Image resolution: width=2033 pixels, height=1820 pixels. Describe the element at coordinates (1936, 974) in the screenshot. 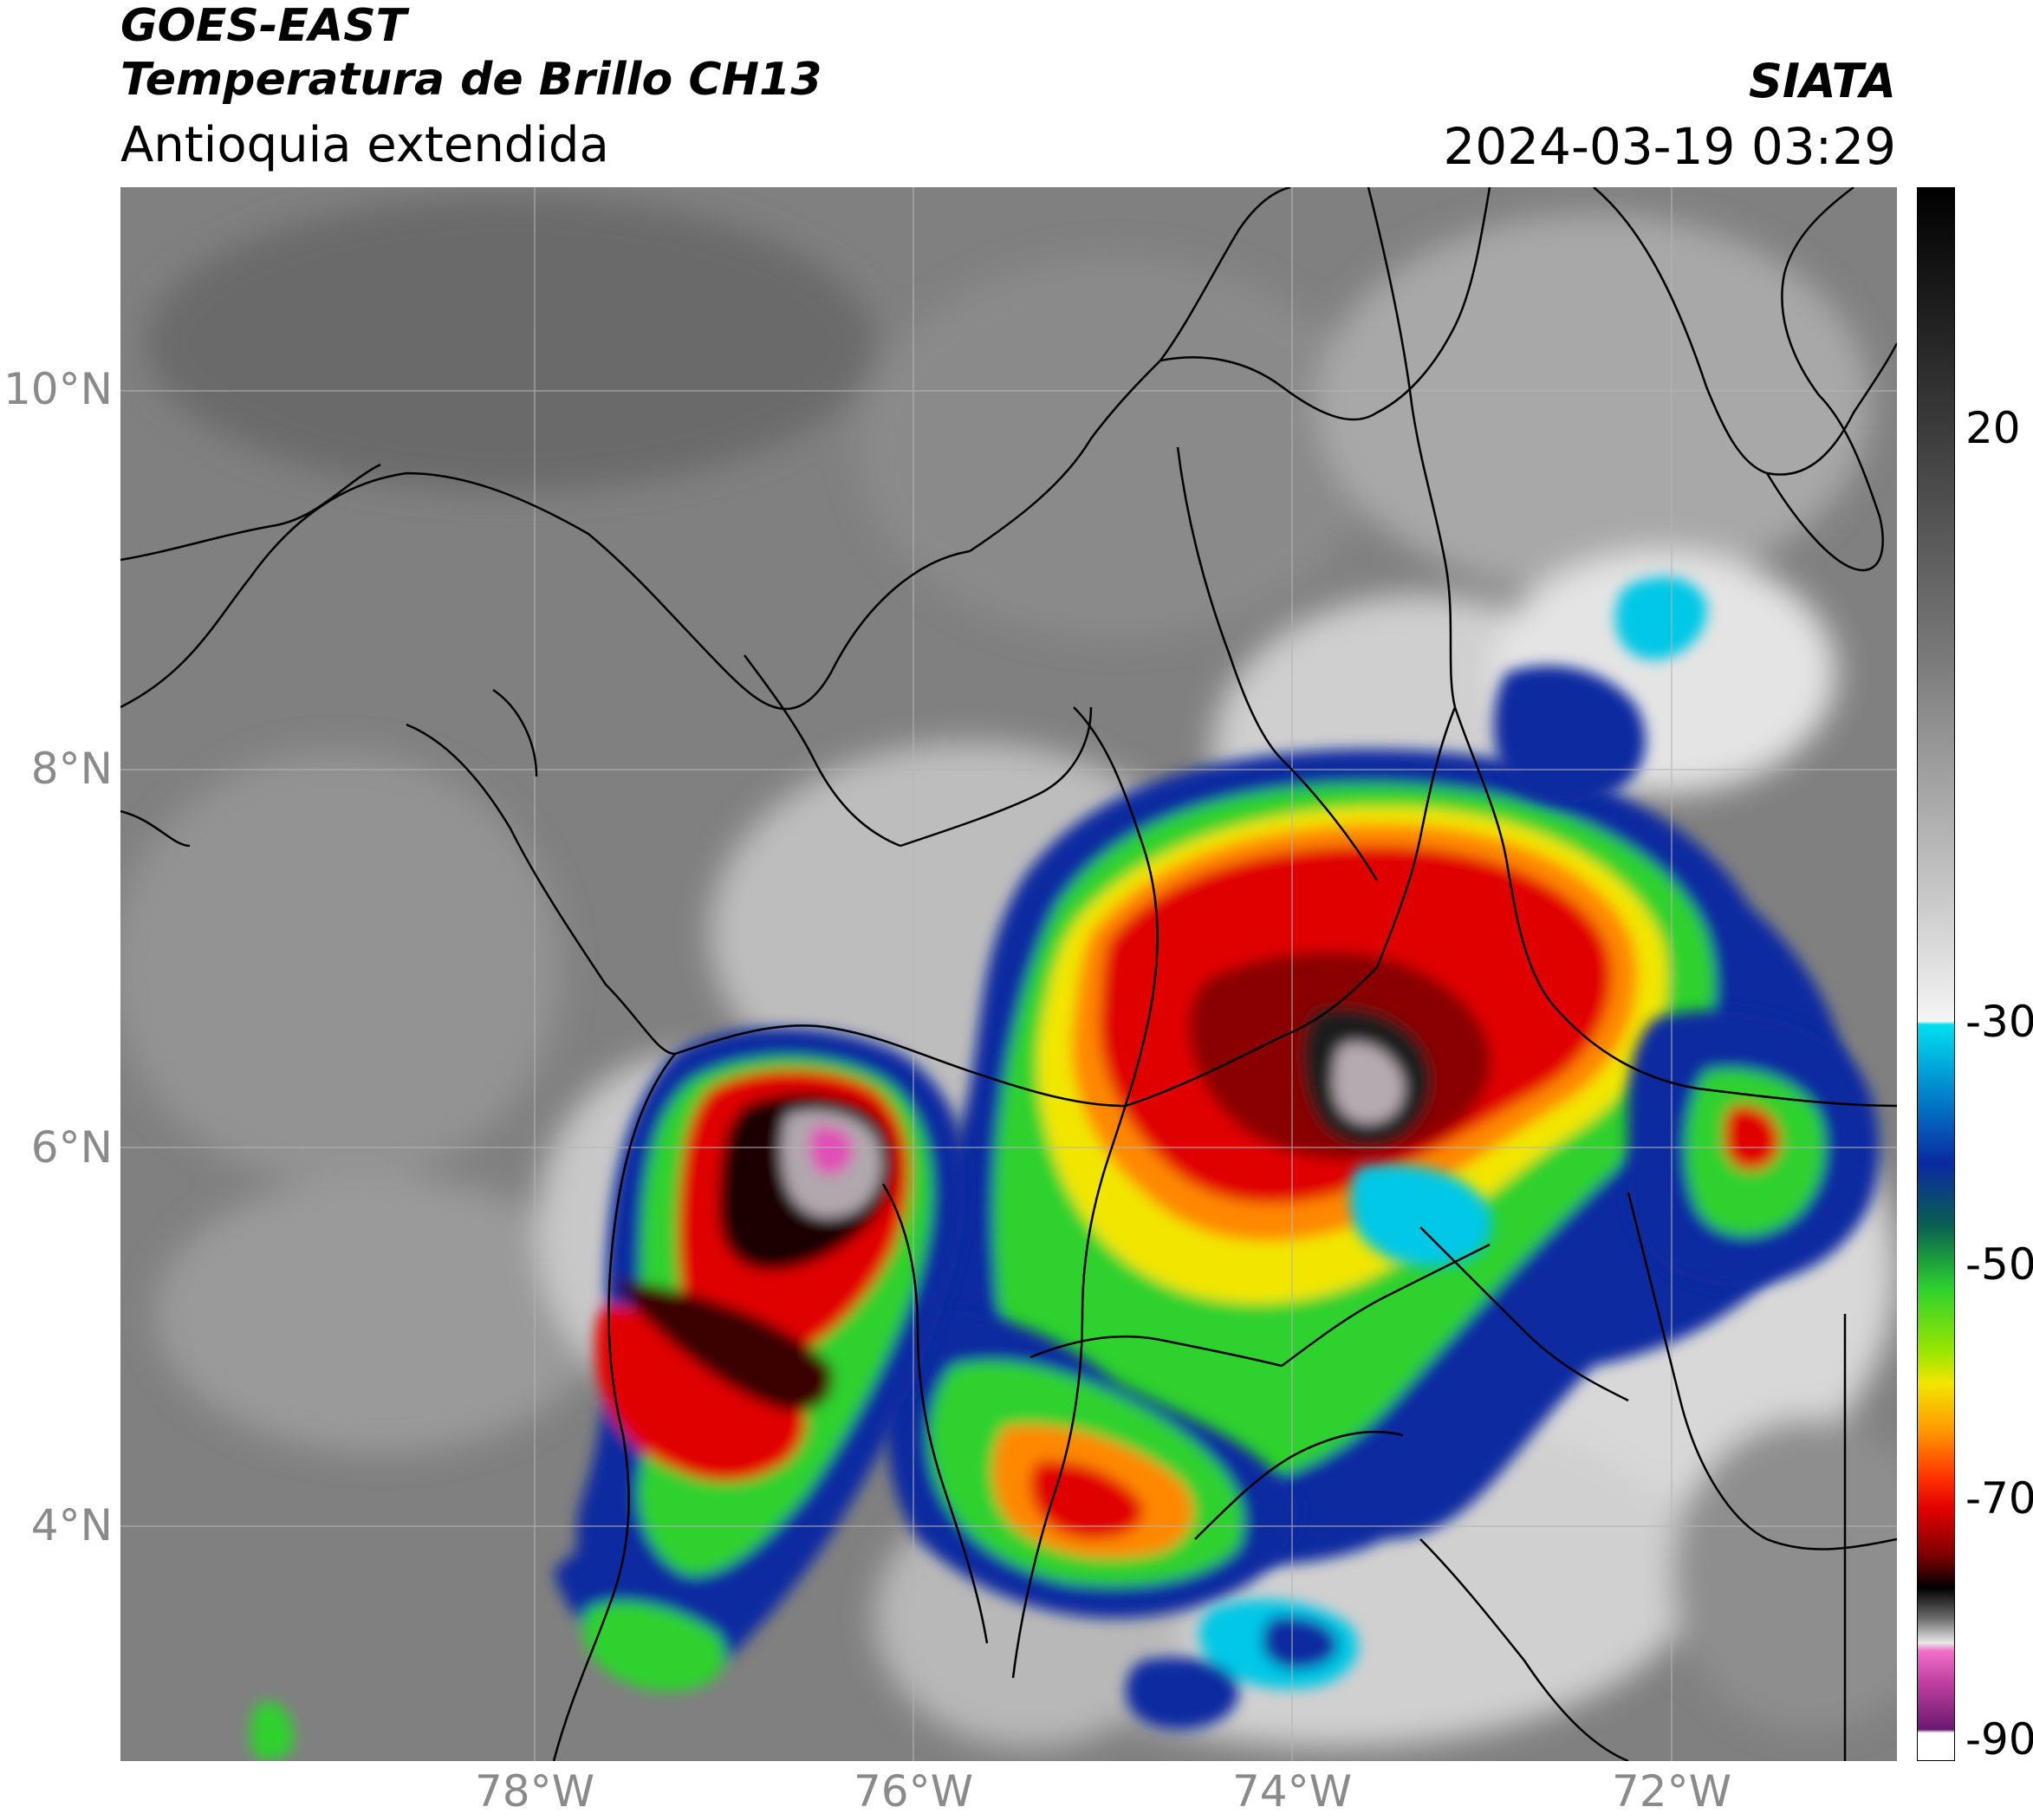

I see `temperature-colorbar` at that location.